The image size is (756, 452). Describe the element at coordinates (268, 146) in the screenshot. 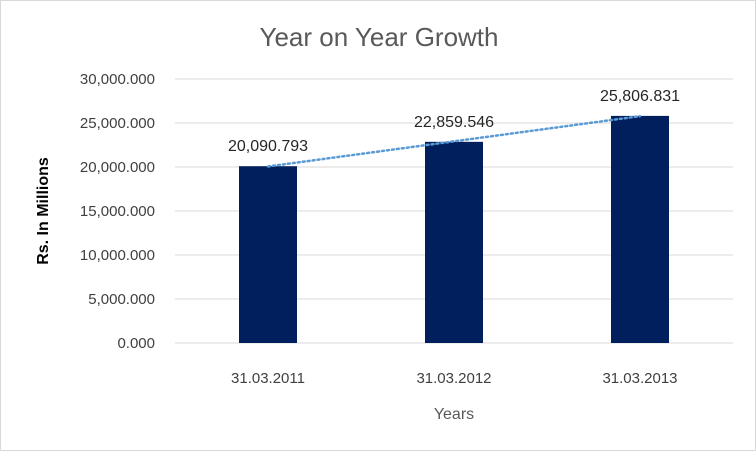

I see `bar-value-label: 20,090.793` at that location.